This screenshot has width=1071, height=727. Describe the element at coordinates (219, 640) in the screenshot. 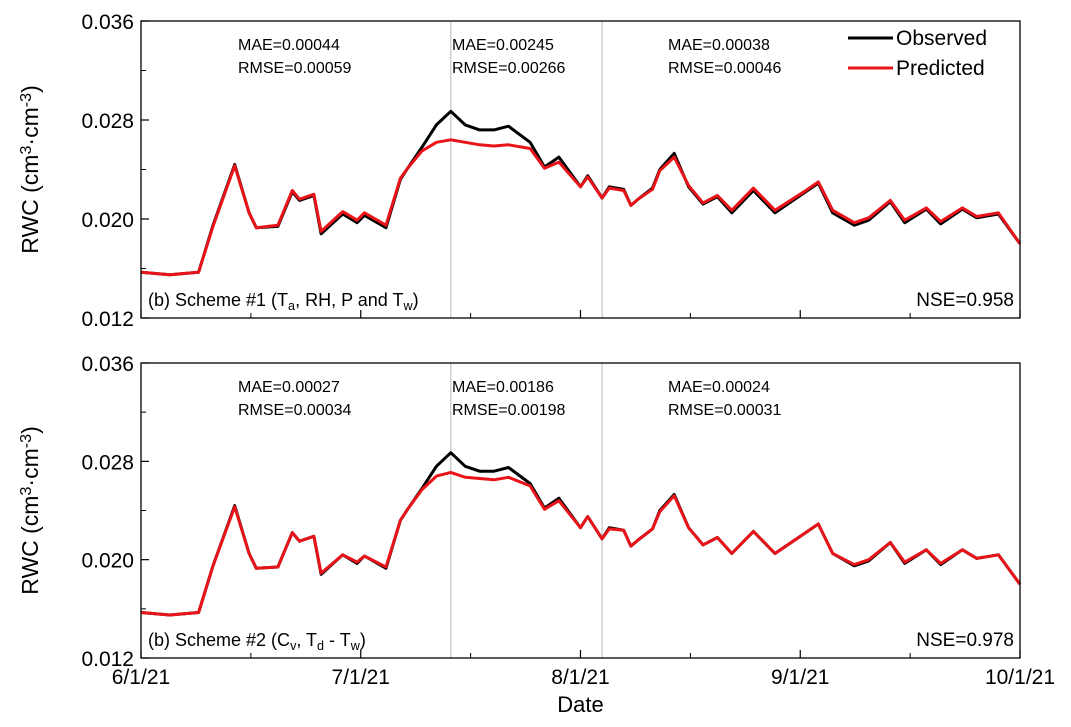

I see `panel-label-part: (b) Scheme #2 (C` at that location.